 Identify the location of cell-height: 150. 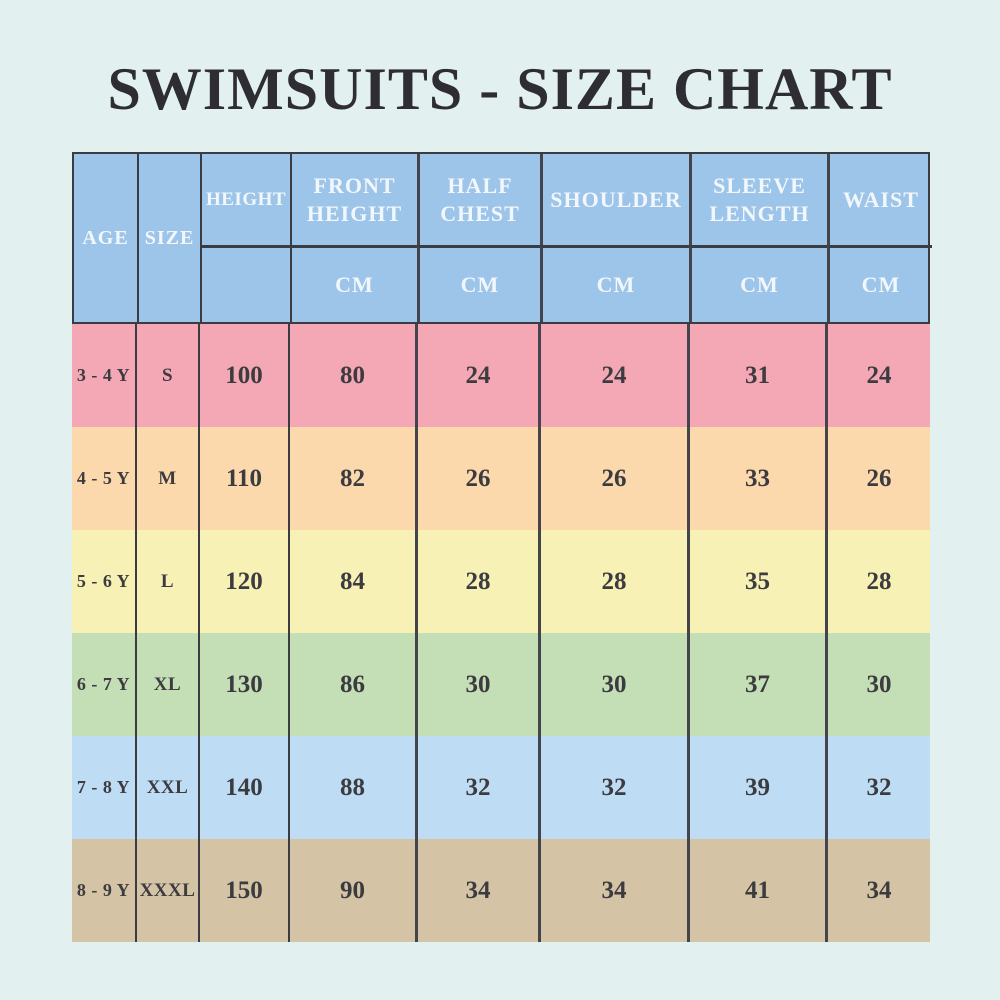
(243, 890).